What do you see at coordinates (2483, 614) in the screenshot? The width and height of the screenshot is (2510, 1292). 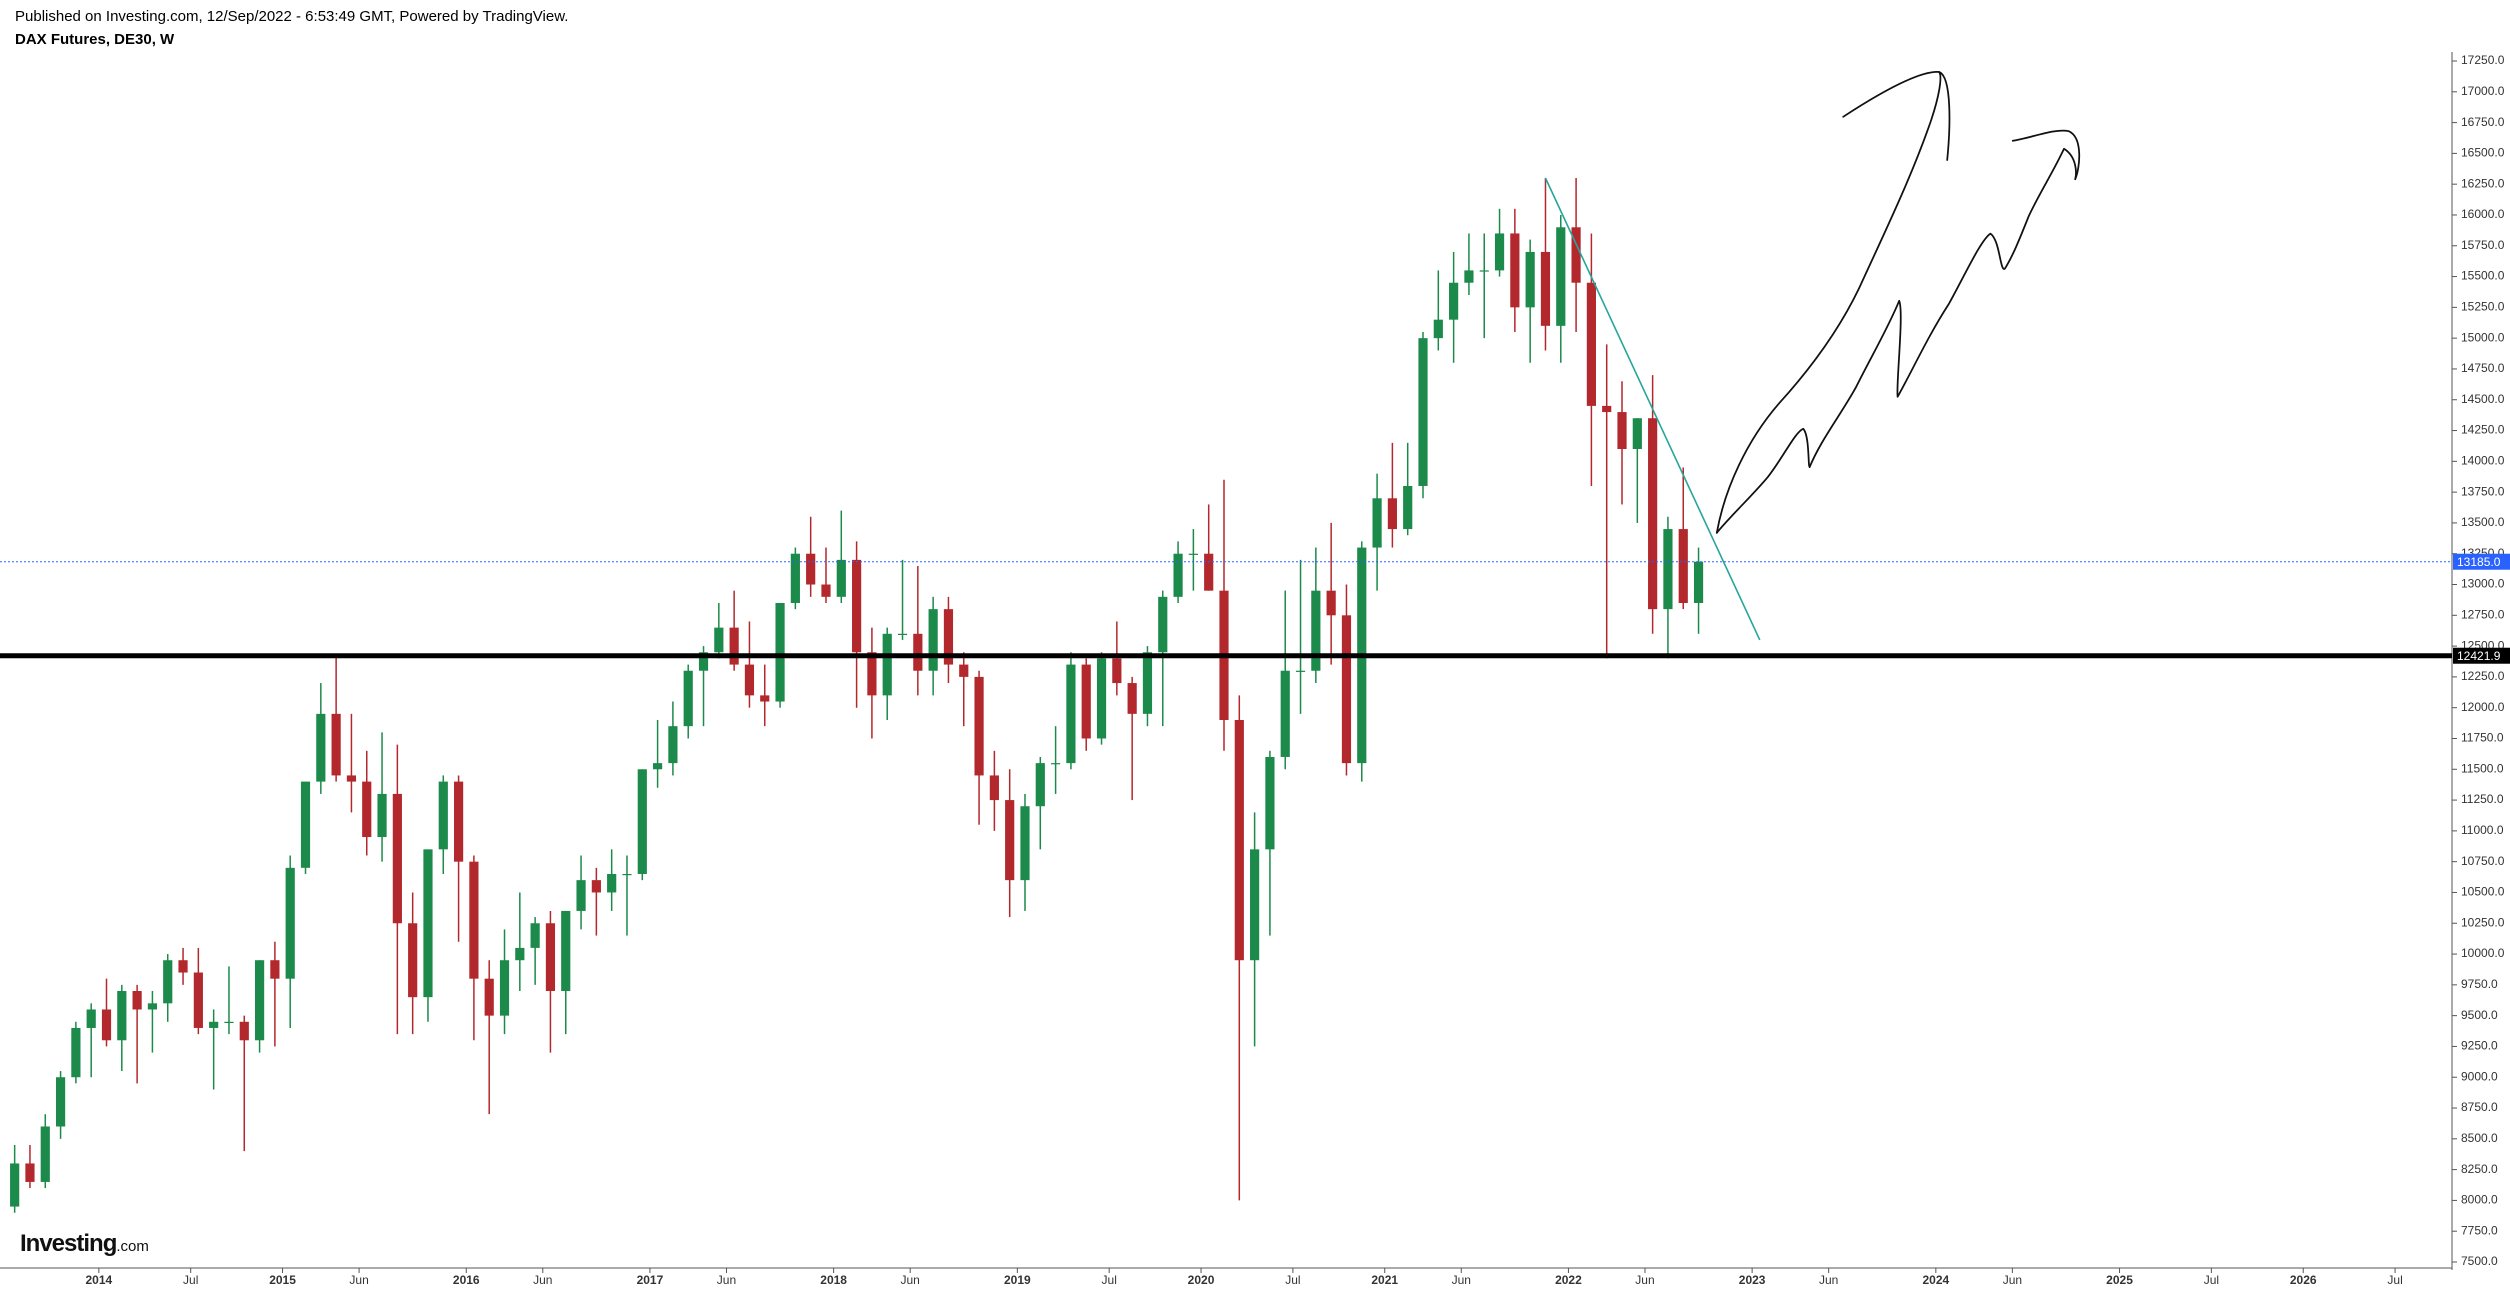 I see `y-tick-label: 12750.0` at bounding box center [2483, 614].